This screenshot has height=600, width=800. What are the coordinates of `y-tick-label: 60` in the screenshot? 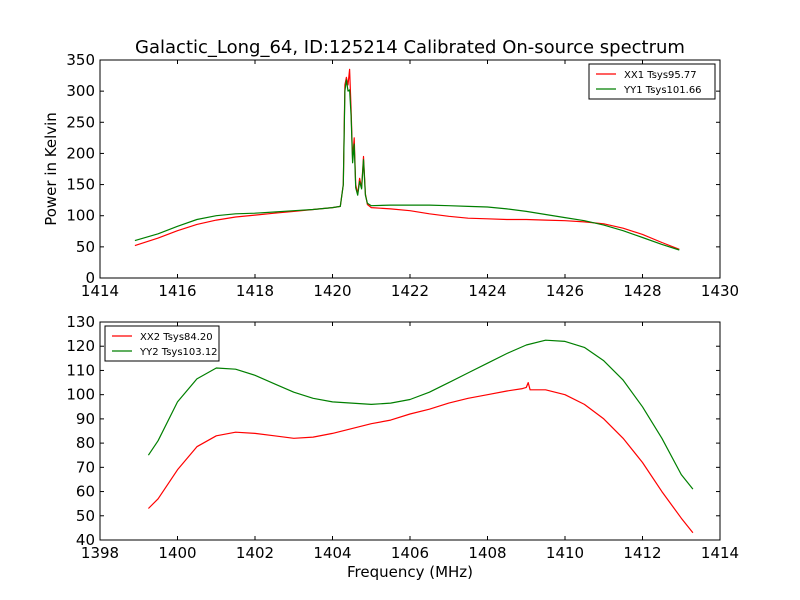 It's located at (85, 492).